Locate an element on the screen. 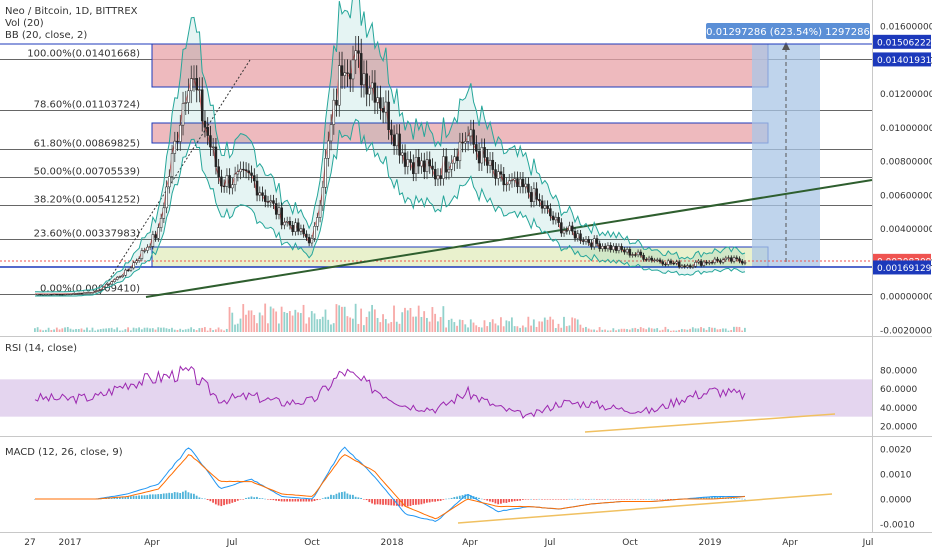 The image size is (932, 550). resistance-zone-top is located at coordinates (460, 65).